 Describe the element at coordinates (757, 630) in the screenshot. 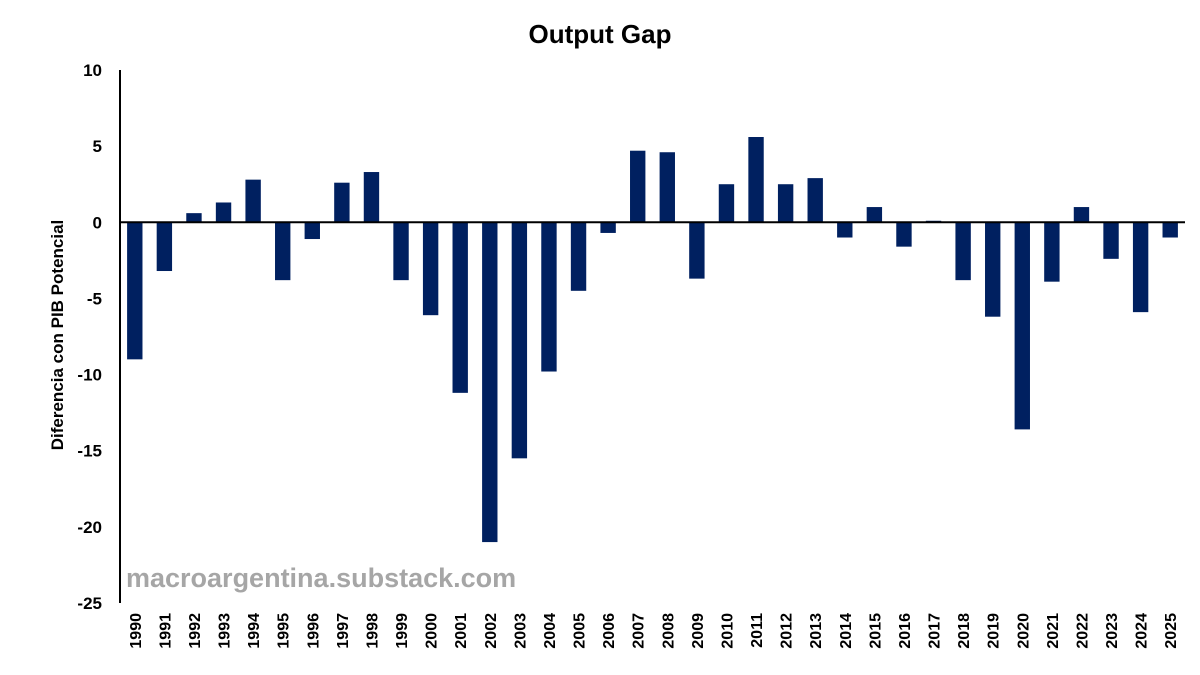

I see `x-tick-label: 2011` at that location.